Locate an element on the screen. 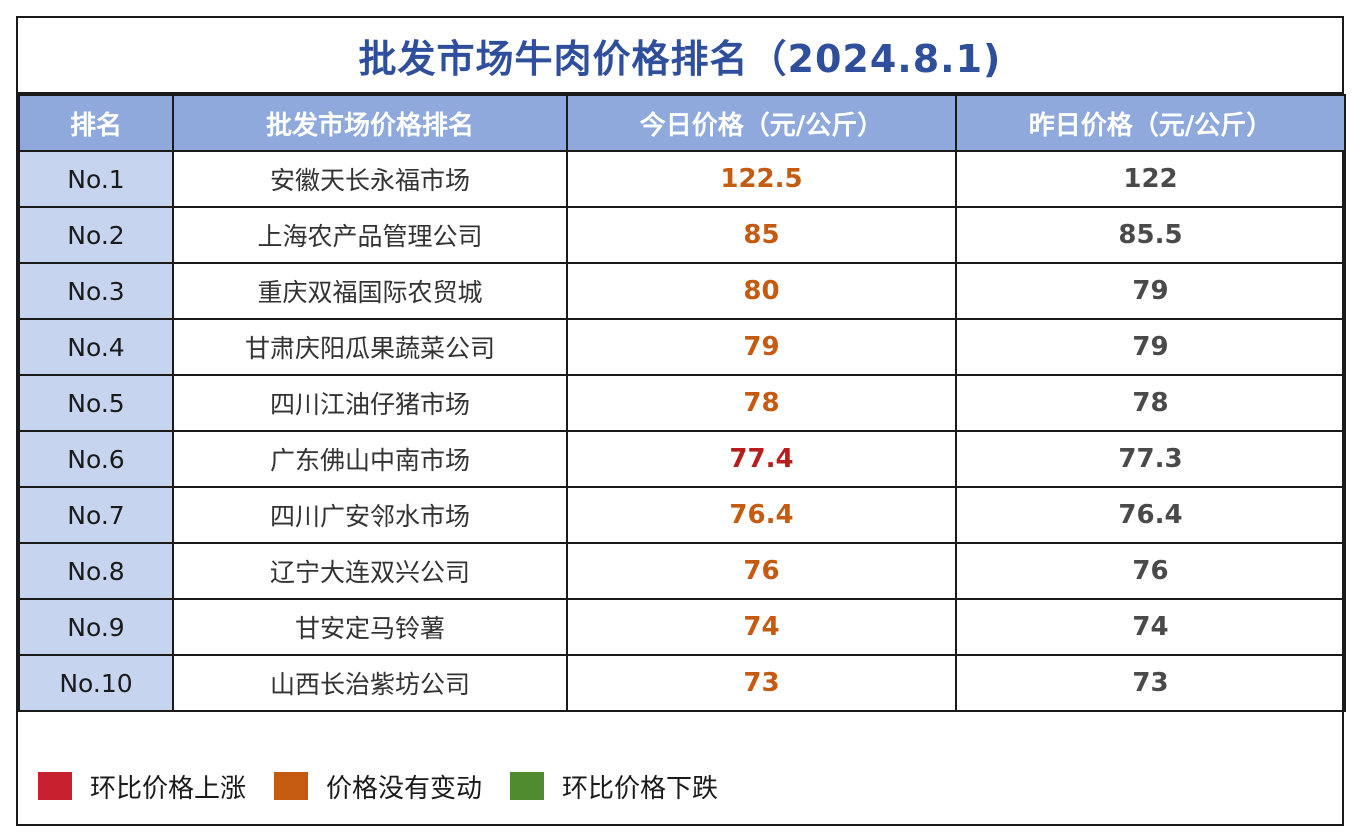  rank-cell: No.9 is located at coordinates (96, 627).